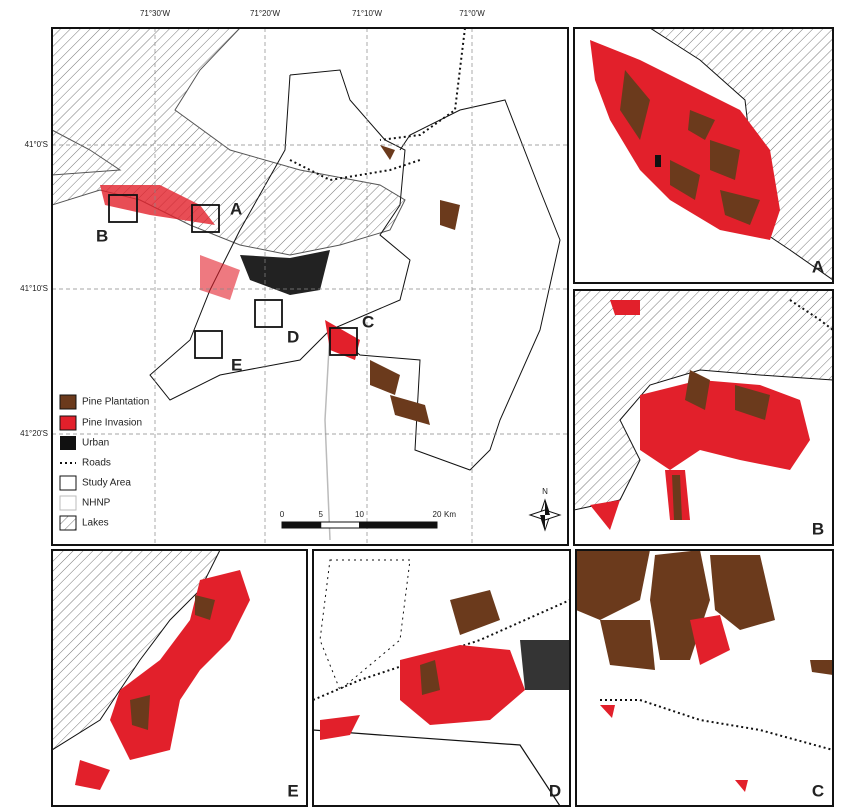  What do you see at coordinates (265, 13) in the screenshot?
I see `lon-label: 71°20'W` at bounding box center [265, 13].